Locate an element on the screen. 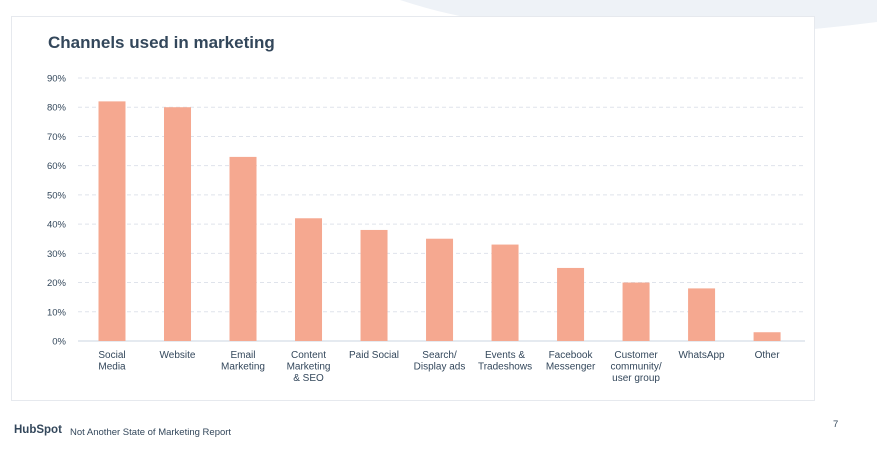  y-tick-label: 30% is located at coordinates (57, 254).